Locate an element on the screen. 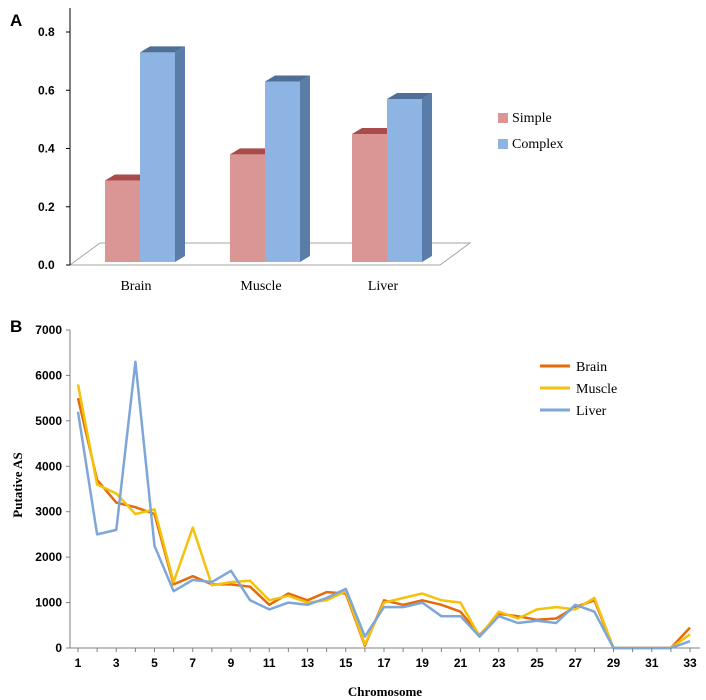 The height and width of the screenshot is (700, 706). y-tick-label: 2000 is located at coordinates (48, 557).